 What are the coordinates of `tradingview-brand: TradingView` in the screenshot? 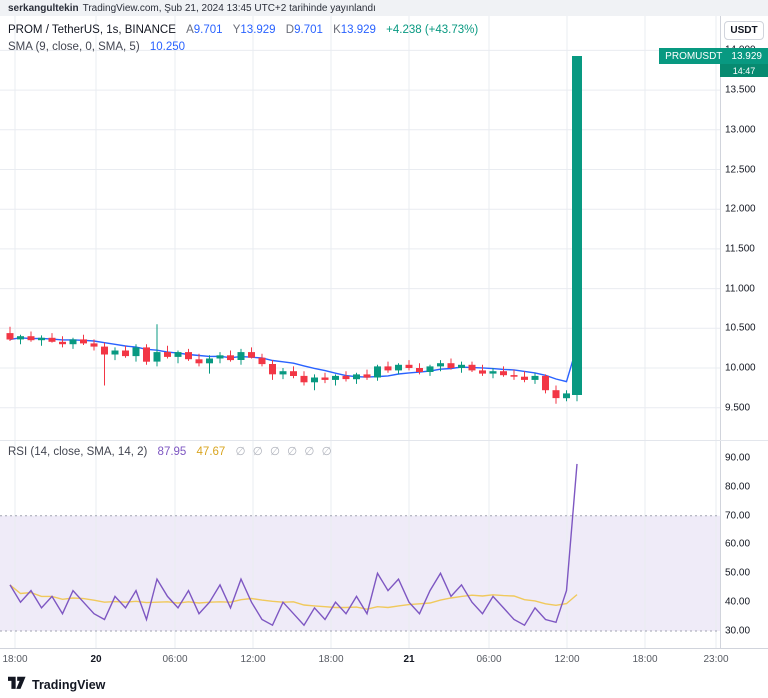 It's located at (69, 685).